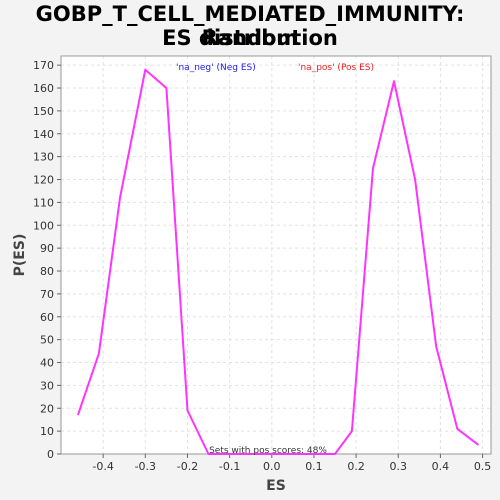  I want to click on y-tick-label: 160, so click(43, 88).